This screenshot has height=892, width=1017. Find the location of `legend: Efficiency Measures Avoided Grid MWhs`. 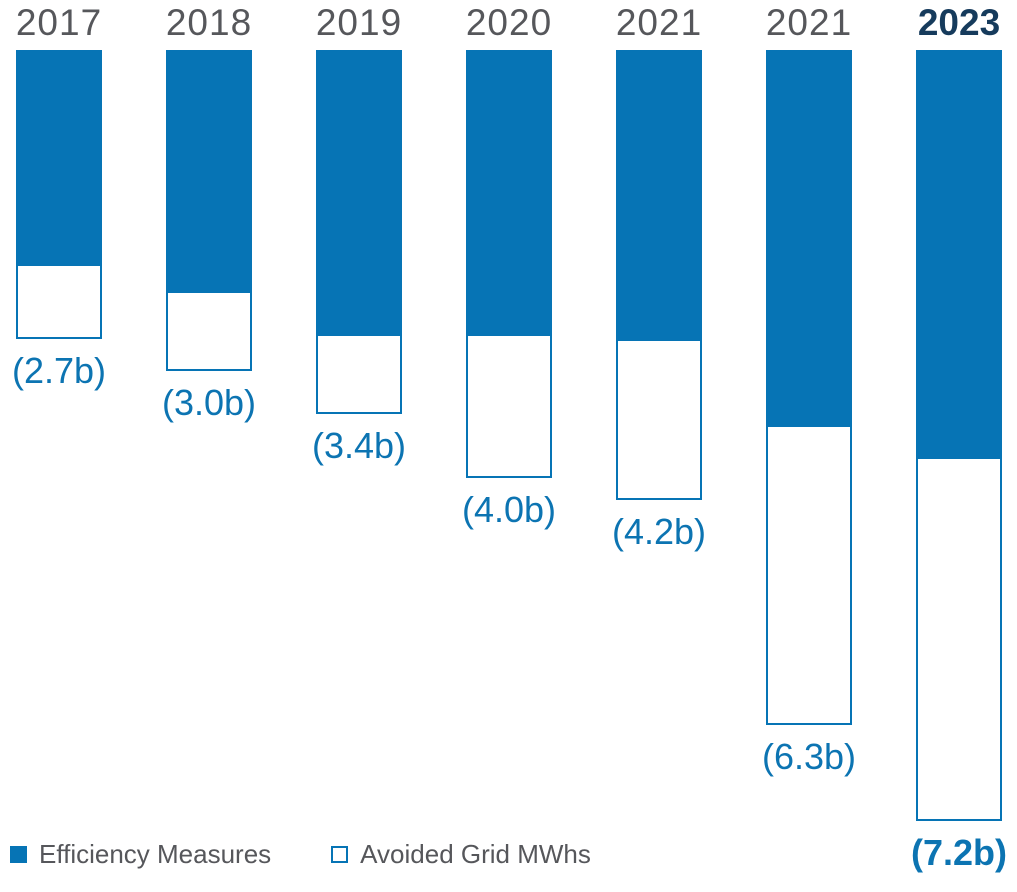

legend: Efficiency Measures Avoided Grid MWhs is located at coordinates (300, 854).